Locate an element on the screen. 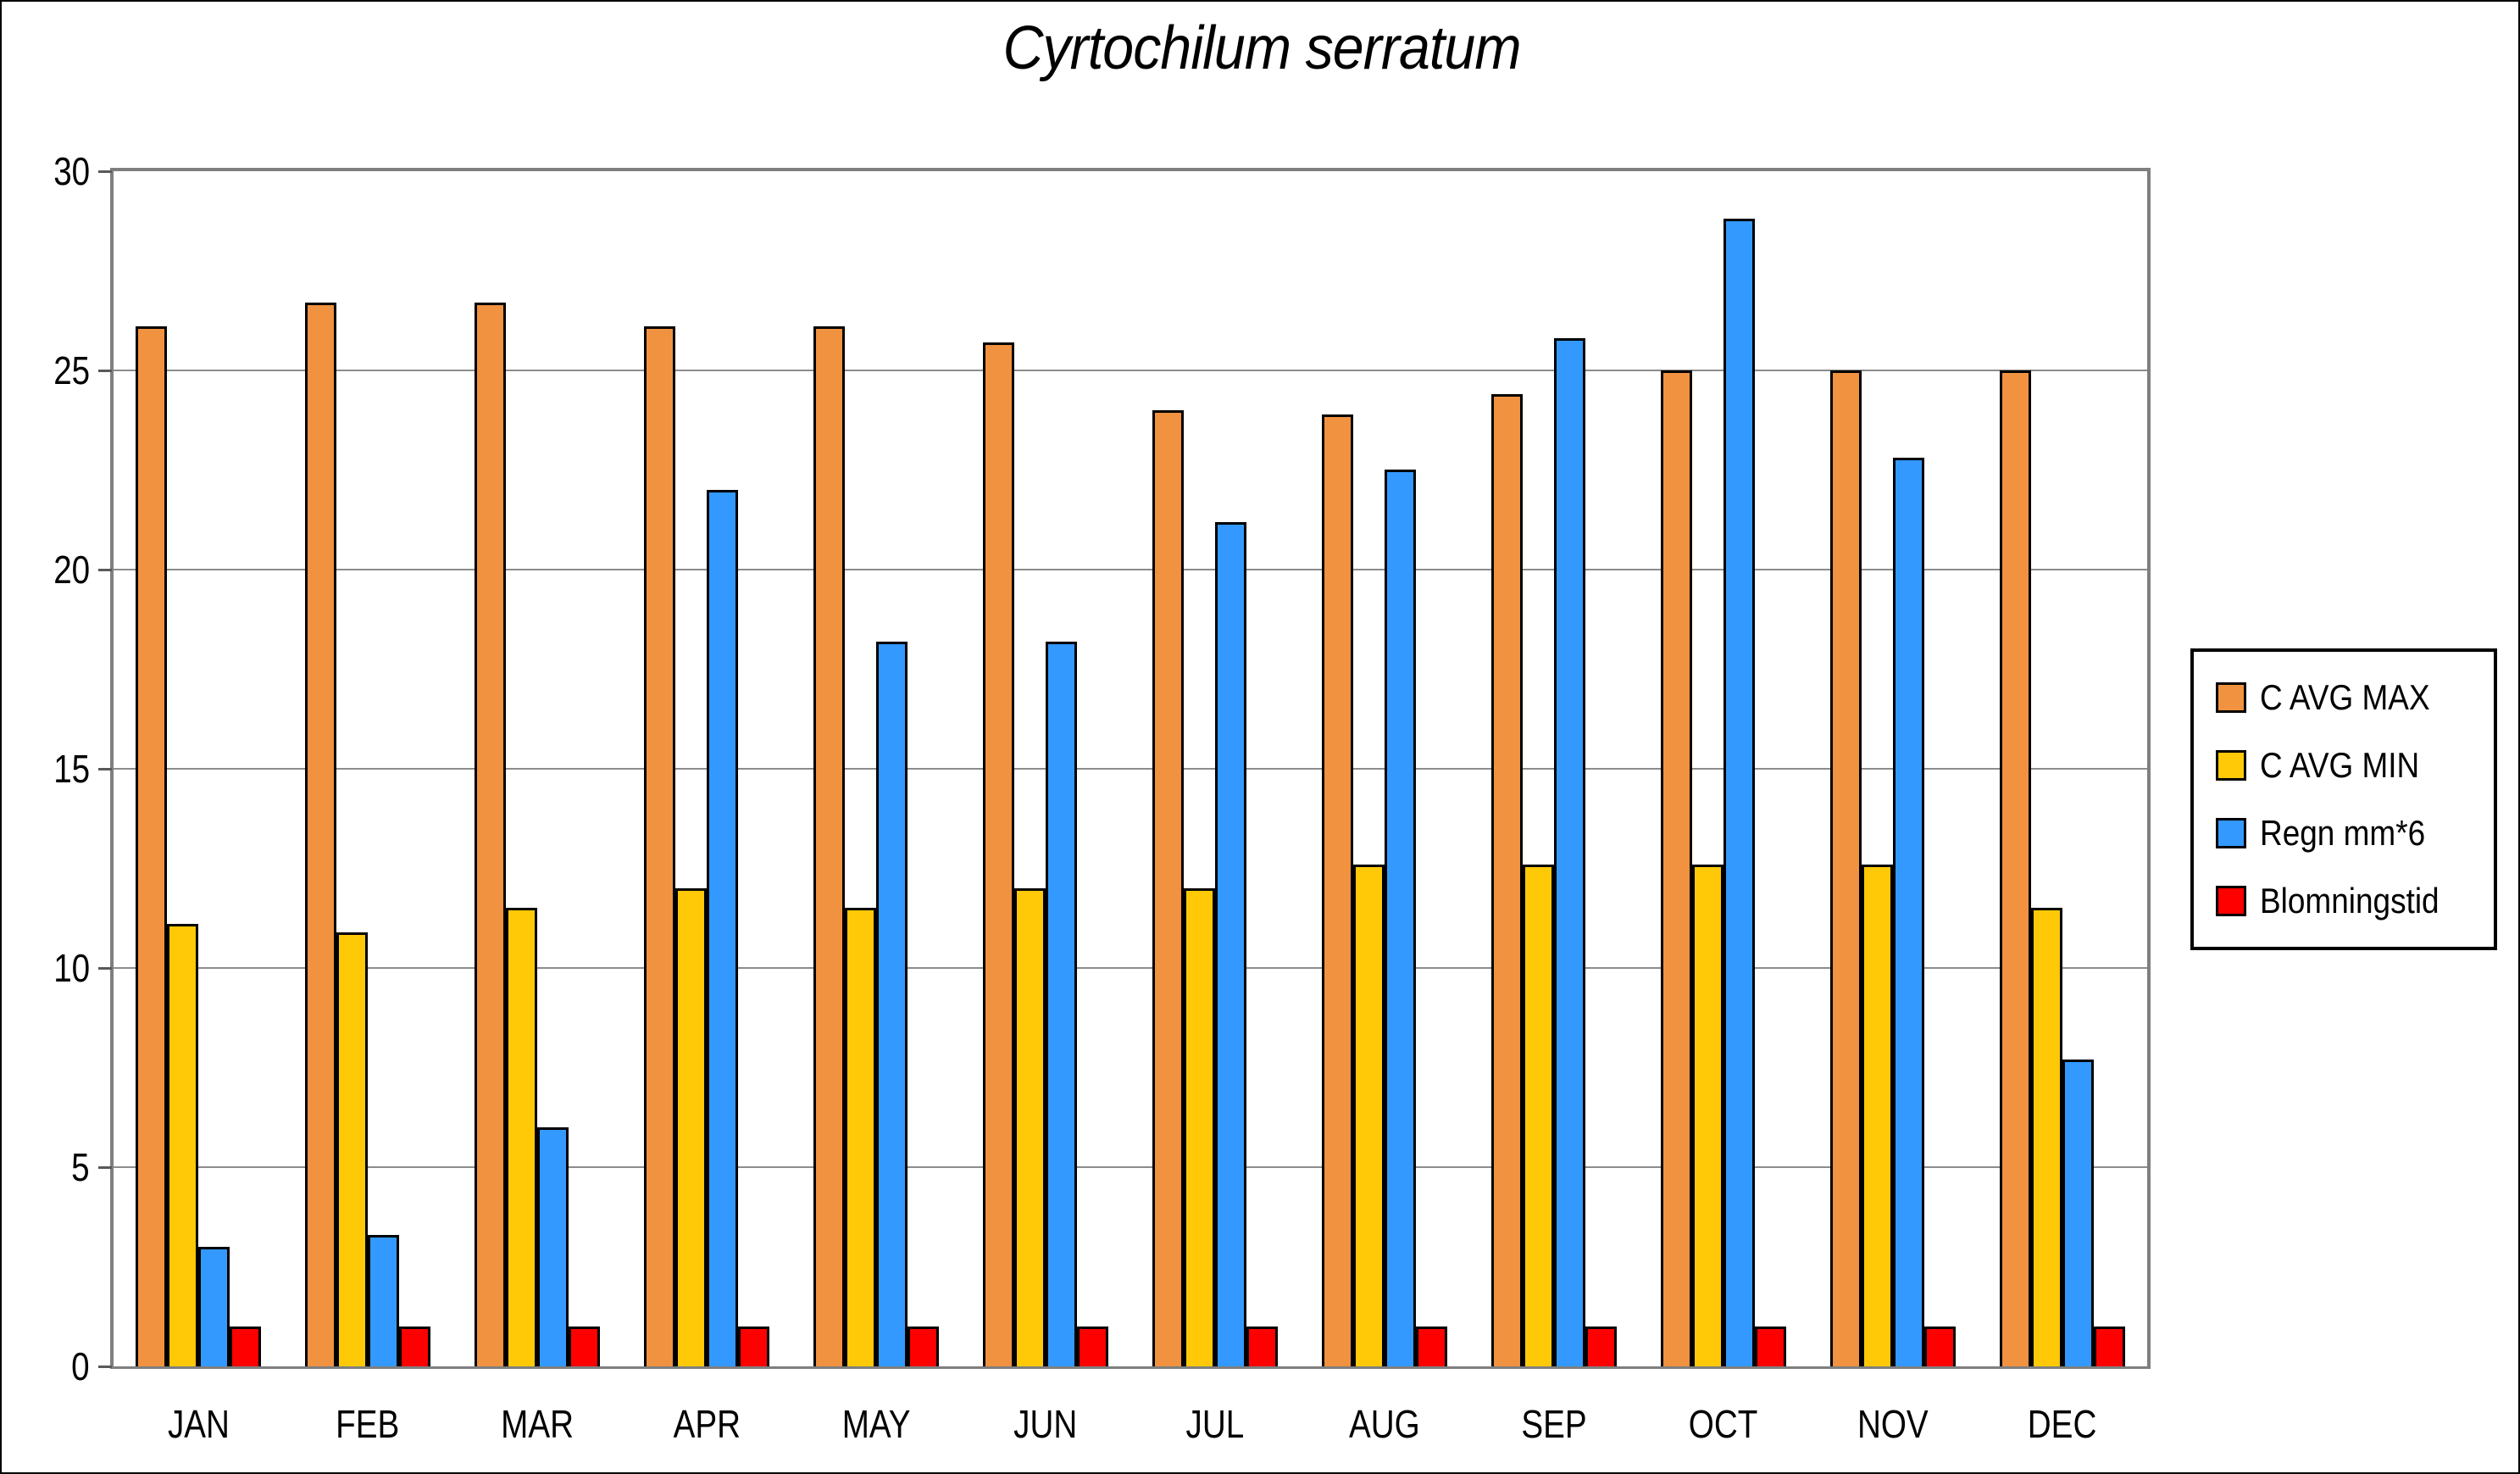  bar-blomningstid-jul is located at coordinates (1262, 1346).